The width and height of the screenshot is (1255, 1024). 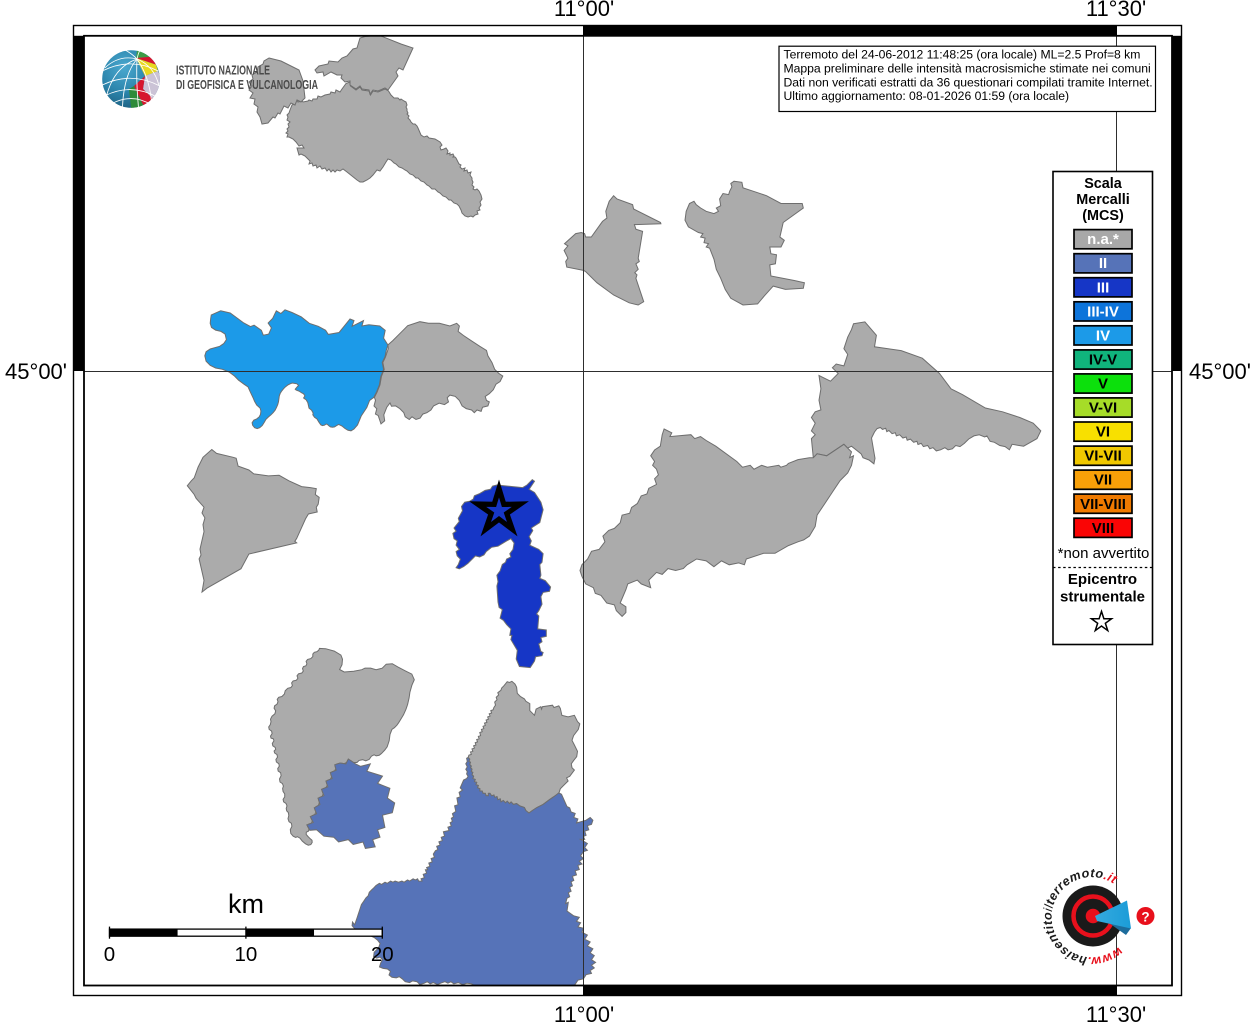 I want to click on svg-text: 0, so click(x=109, y=954).